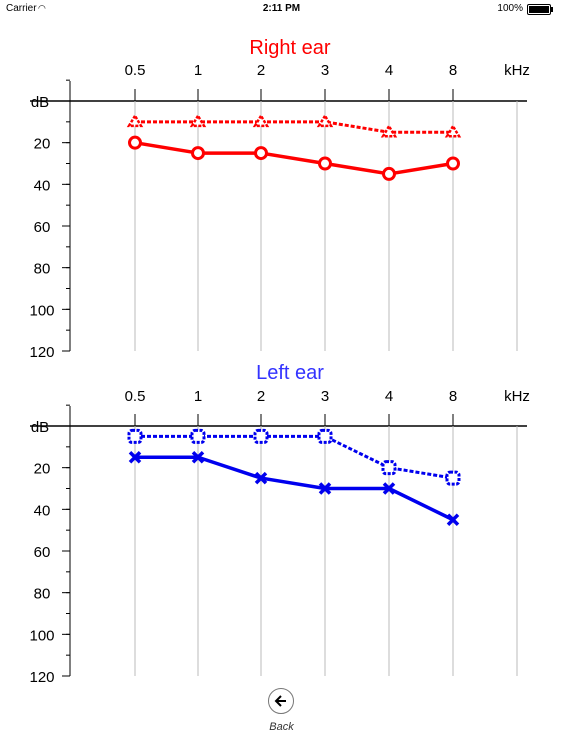 The image size is (563, 750). What do you see at coordinates (281, 727) in the screenshot?
I see `back-label: Back` at bounding box center [281, 727].